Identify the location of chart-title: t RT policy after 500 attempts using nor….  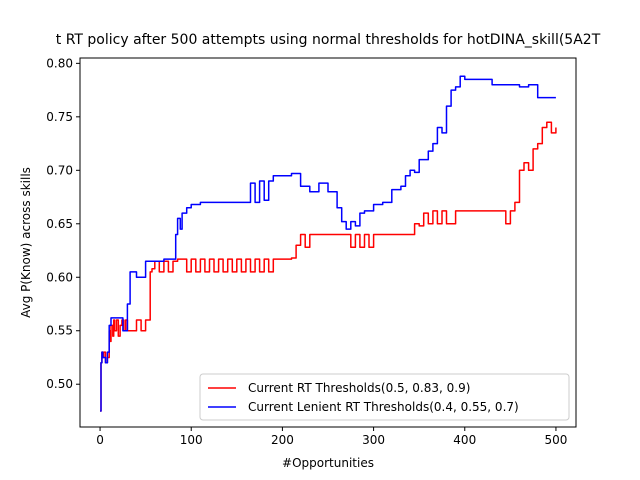
(328, 40).